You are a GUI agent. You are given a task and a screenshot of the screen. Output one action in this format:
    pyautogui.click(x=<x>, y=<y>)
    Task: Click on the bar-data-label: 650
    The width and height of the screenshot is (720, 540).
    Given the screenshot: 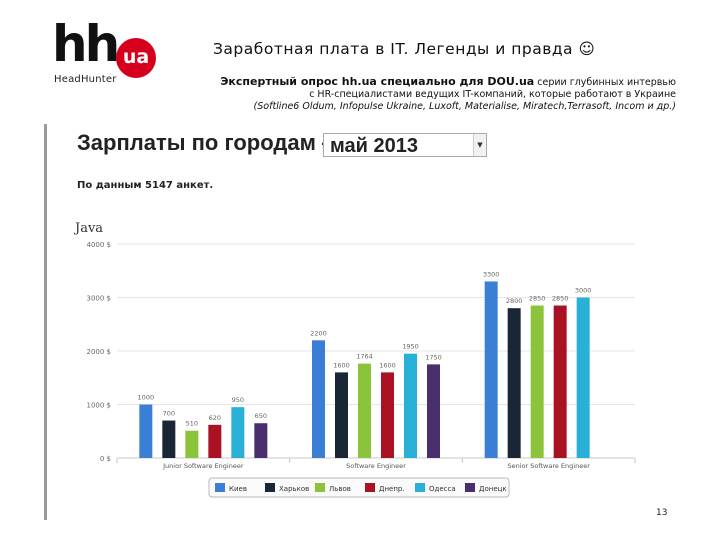 What is the action you would take?
    pyautogui.click(x=261, y=416)
    